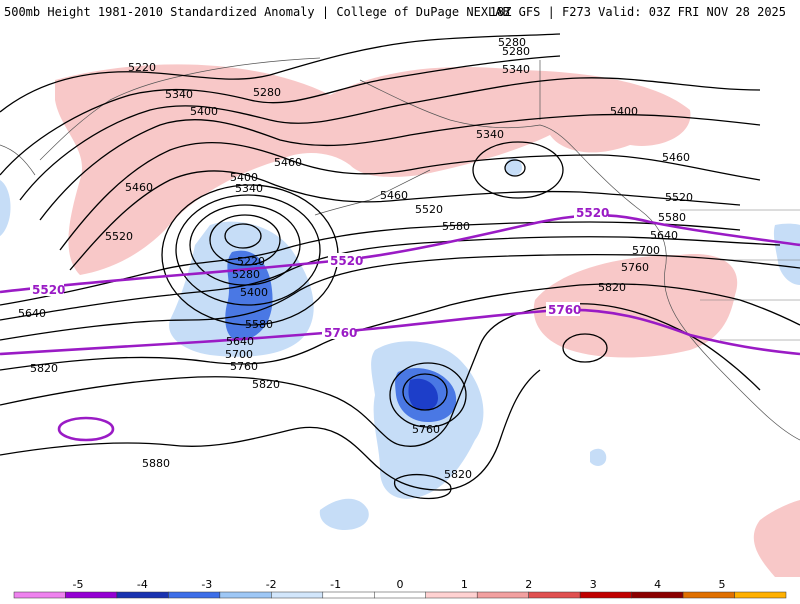  What do you see at coordinates (271, 584) in the screenshot?
I see `colorbar-tick-label: -2` at bounding box center [271, 584].